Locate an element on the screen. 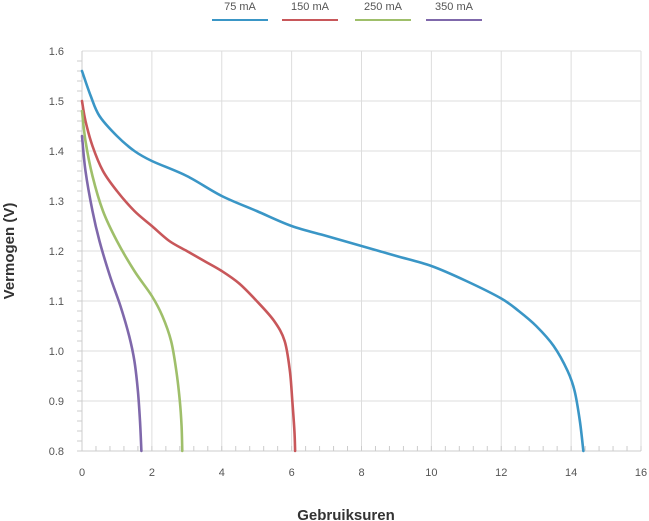 This screenshot has width=649, height=521. x-tick-labels: 0 2 4 6 8 10 12 14 16 is located at coordinates (363, 473).